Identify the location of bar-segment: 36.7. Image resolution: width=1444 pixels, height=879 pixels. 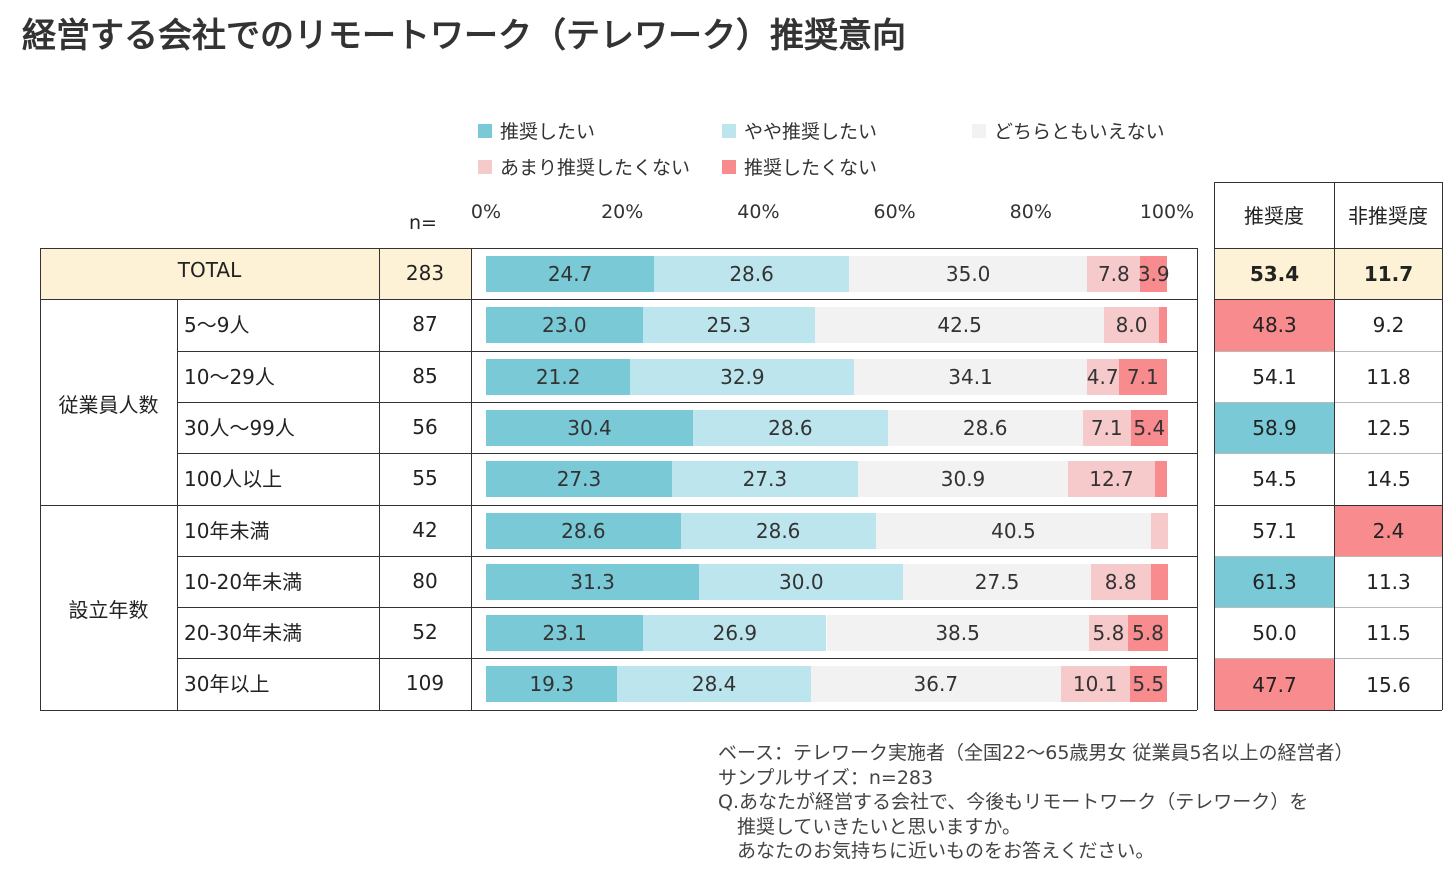
(935, 684).